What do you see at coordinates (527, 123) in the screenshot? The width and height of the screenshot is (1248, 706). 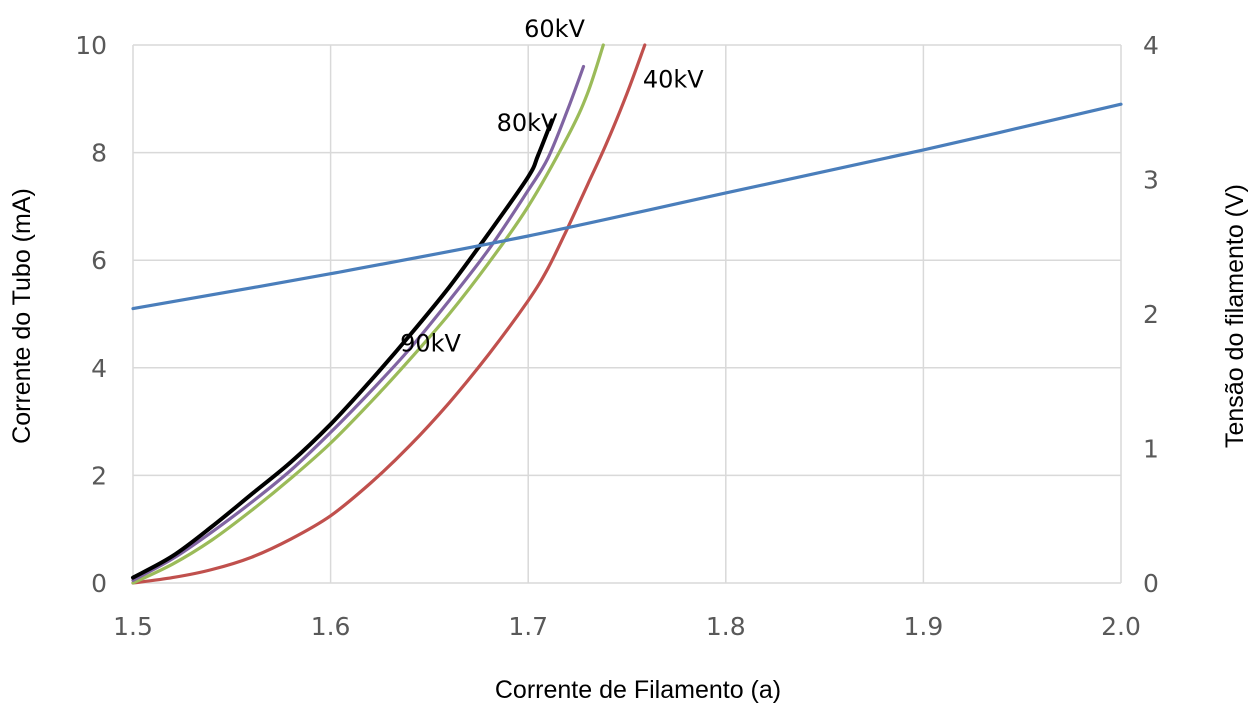 I see `series-label-80kv: 80kV` at bounding box center [527, 123].